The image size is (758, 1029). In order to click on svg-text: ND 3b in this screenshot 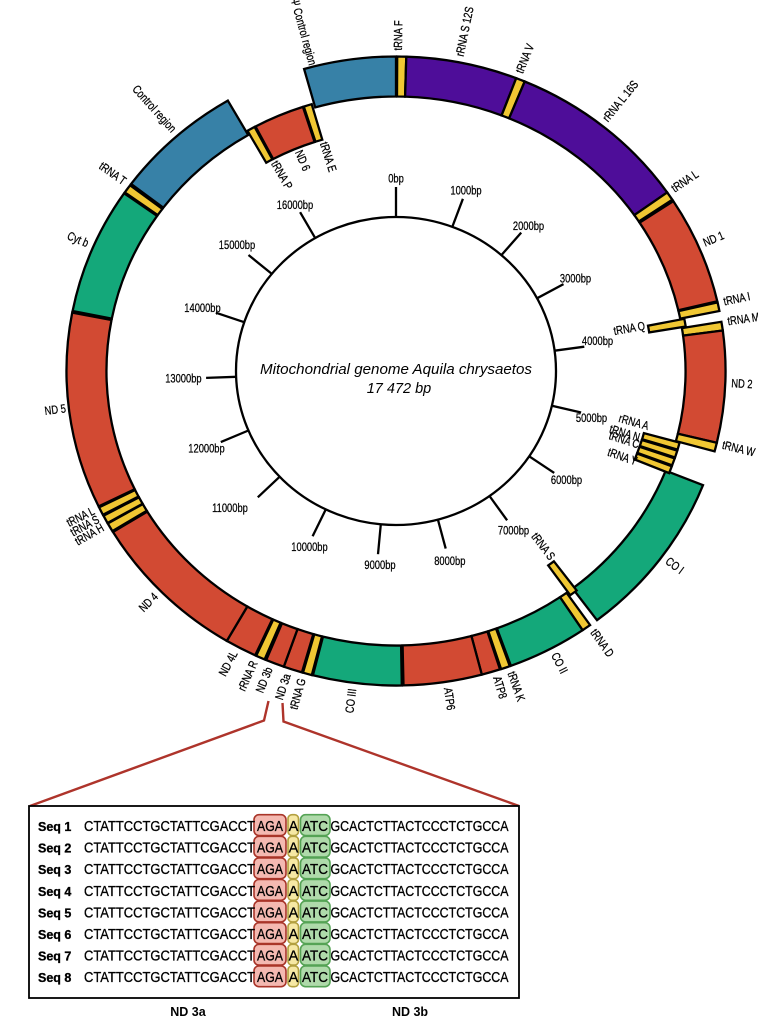, I will do `click(410, 1012)`.